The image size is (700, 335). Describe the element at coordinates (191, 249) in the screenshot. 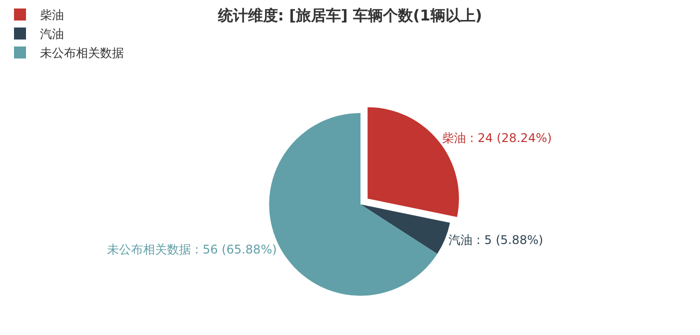

I see `data-label: 未公布相关数据 : 56 (65.88%)` at that location.